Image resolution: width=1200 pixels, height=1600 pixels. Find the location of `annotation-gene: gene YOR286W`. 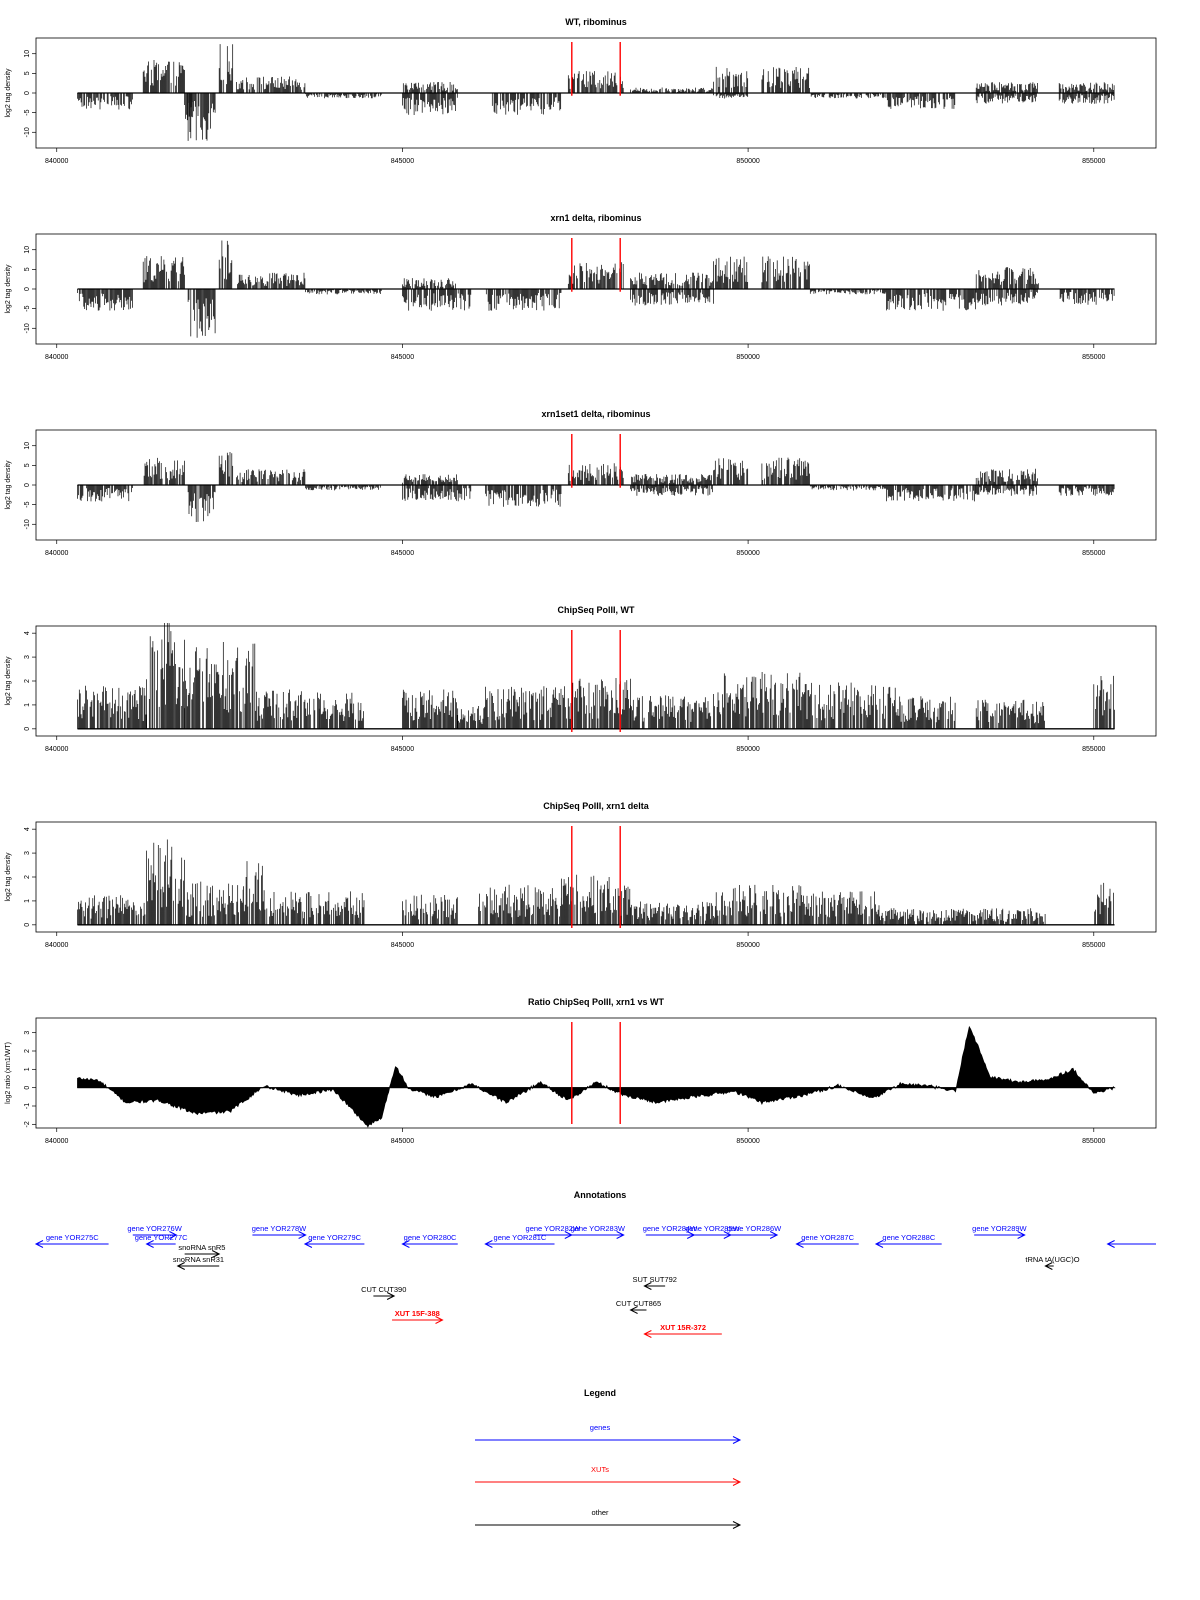

annotation-gene: gene YOR286W is located at coordinates (754, 1231).